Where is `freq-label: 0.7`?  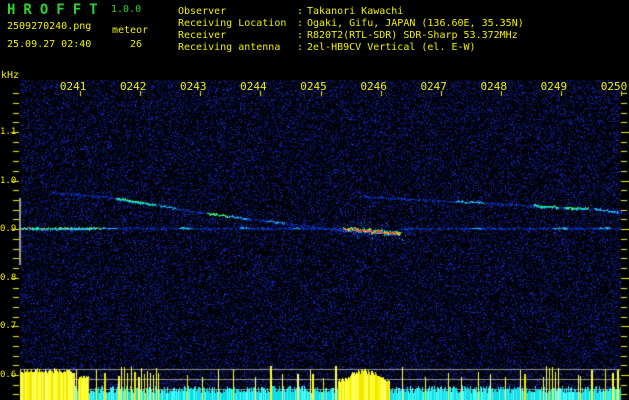 freq-label: 0.7 is located at coordinates (8, 326).